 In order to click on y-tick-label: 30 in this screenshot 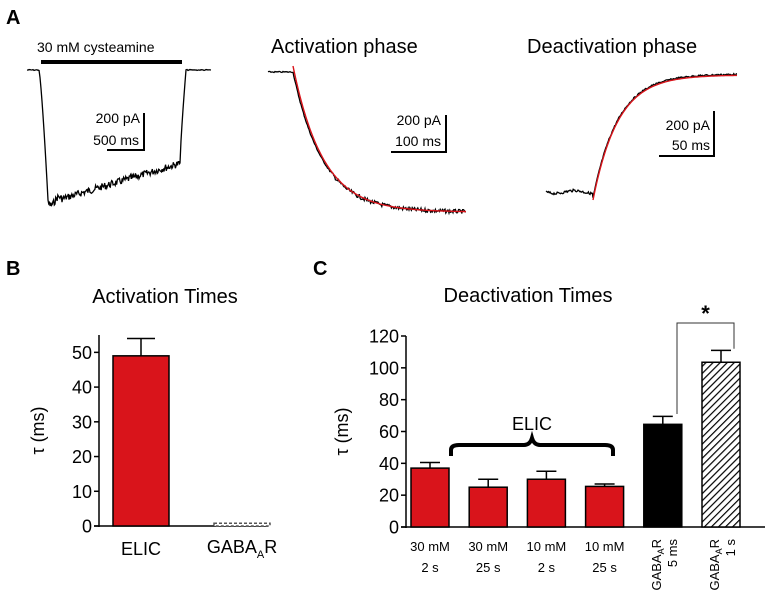, I will do `click(82, 422)`.